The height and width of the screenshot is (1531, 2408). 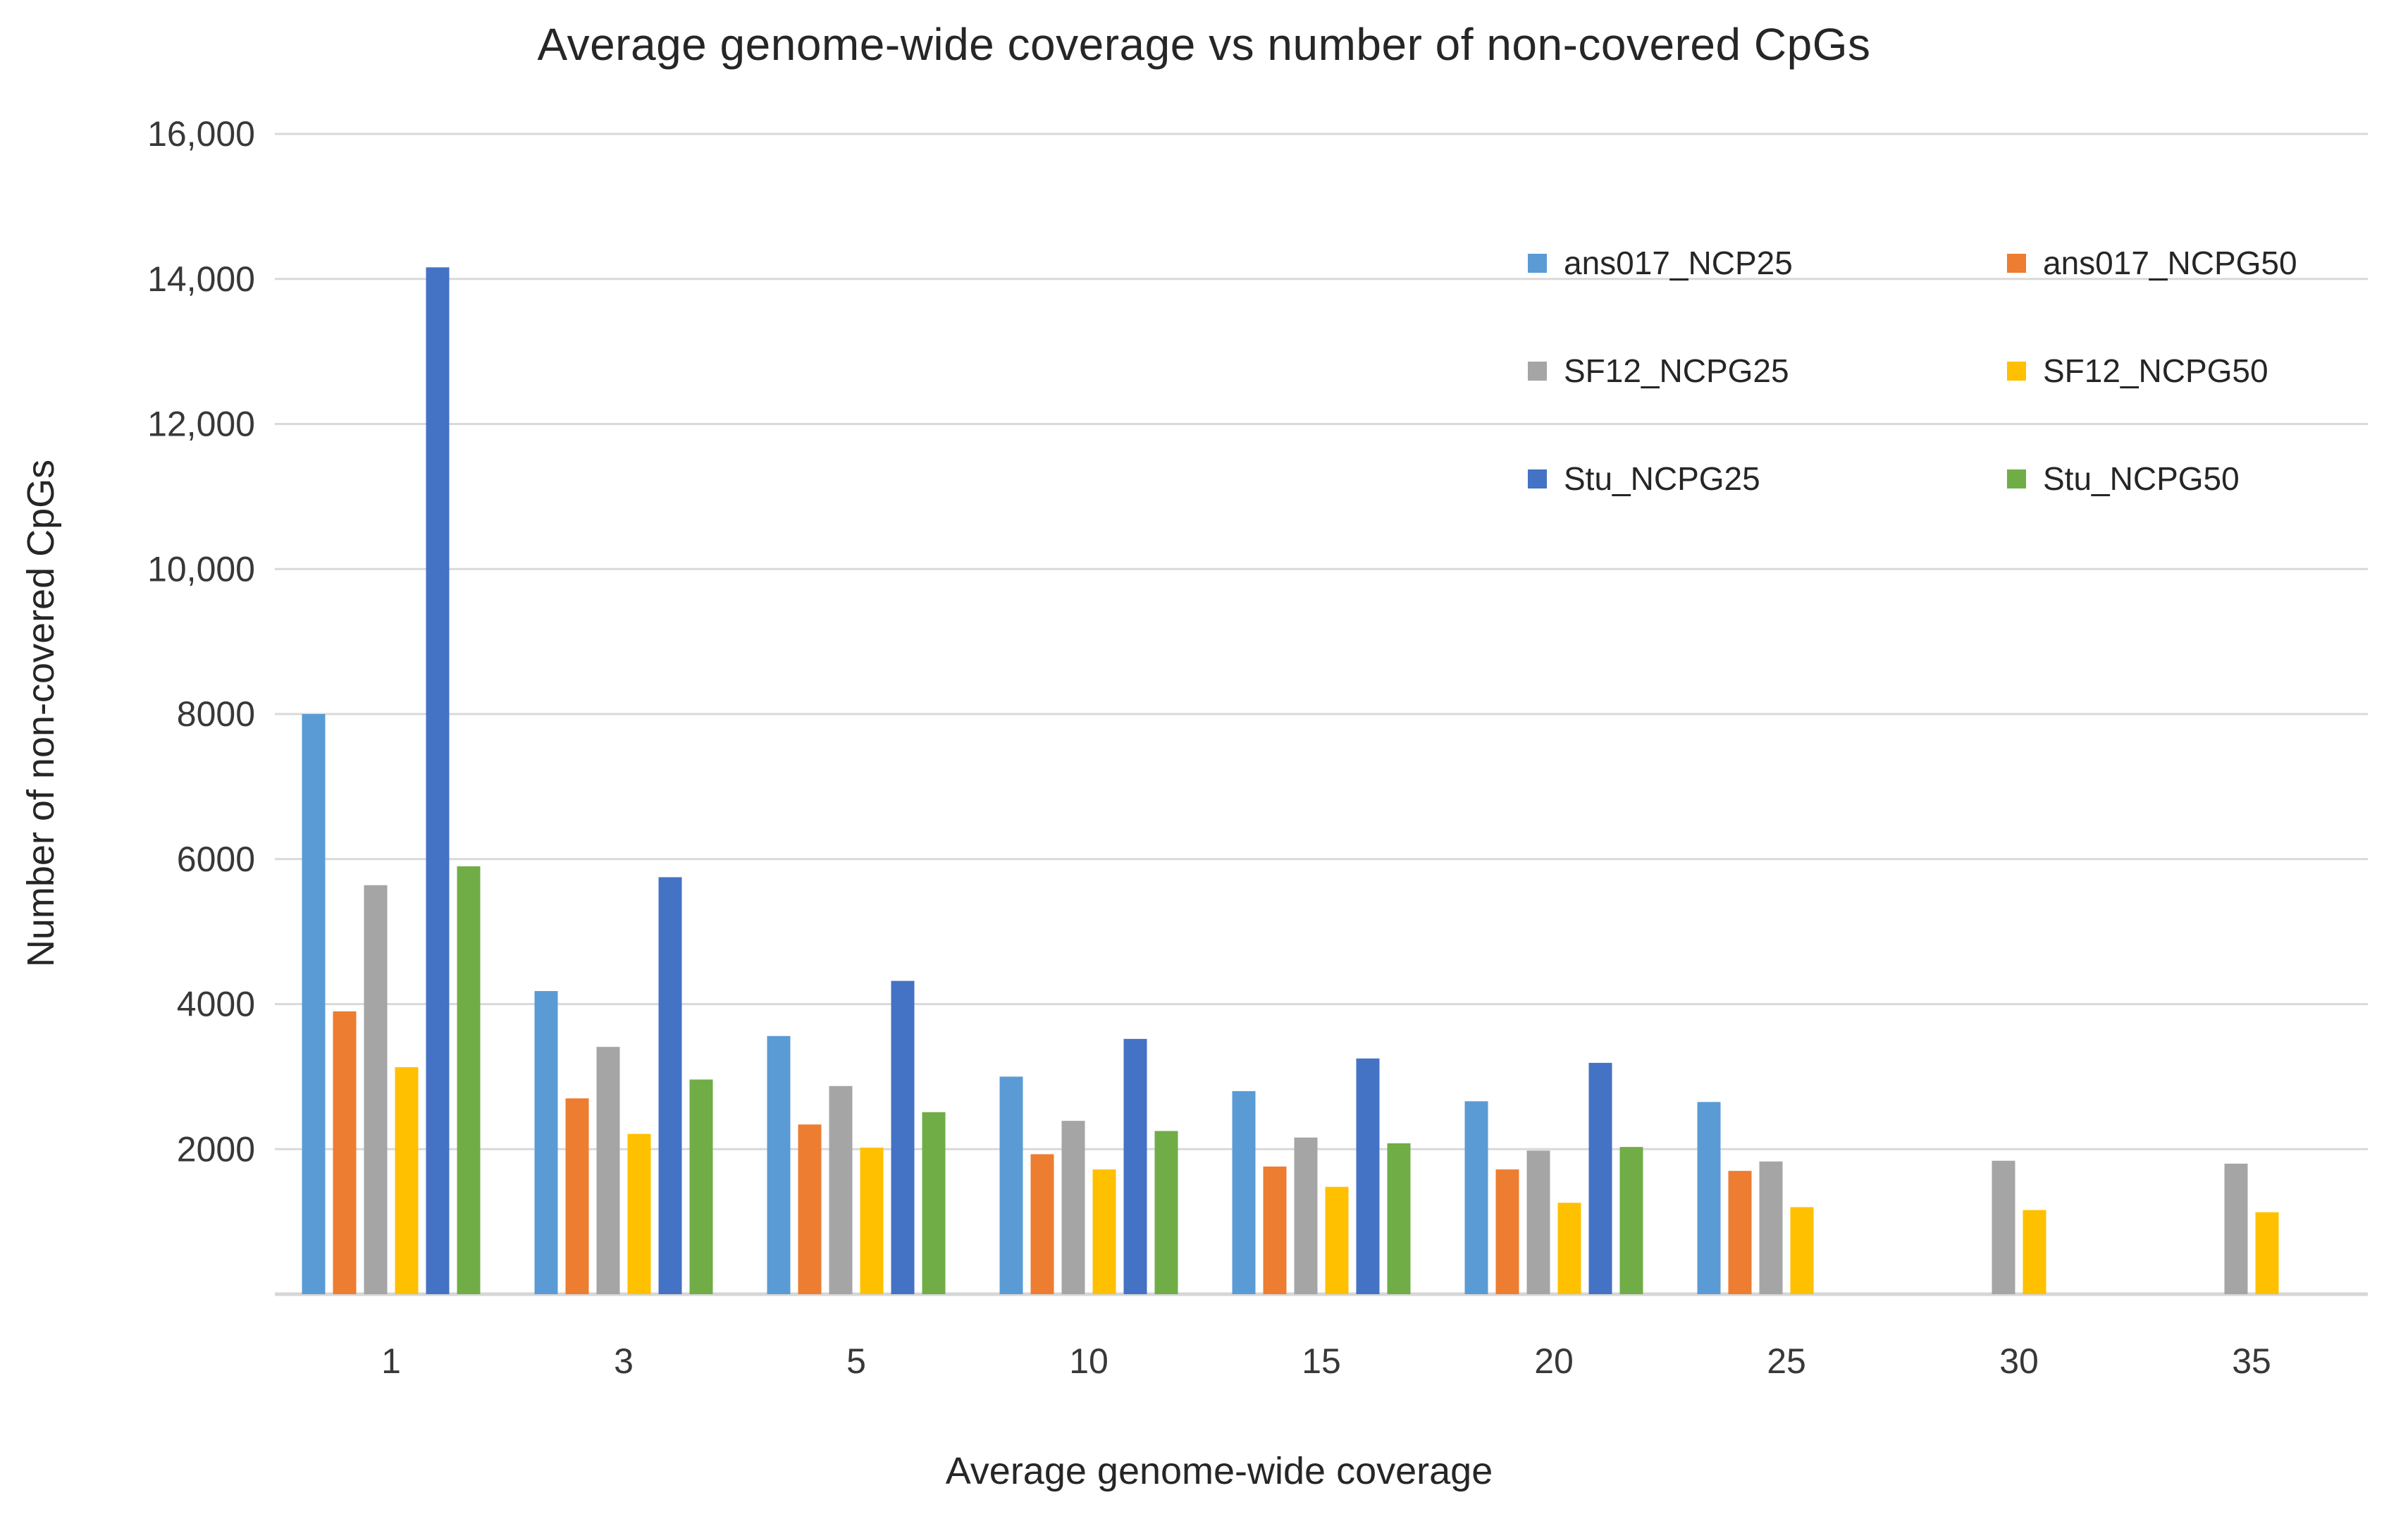 What do you see at coordinates (1600, 1178) in the screenshot?
I see `bar-Stu_NCPG25-x20` at bounding box center [1600, 1178].